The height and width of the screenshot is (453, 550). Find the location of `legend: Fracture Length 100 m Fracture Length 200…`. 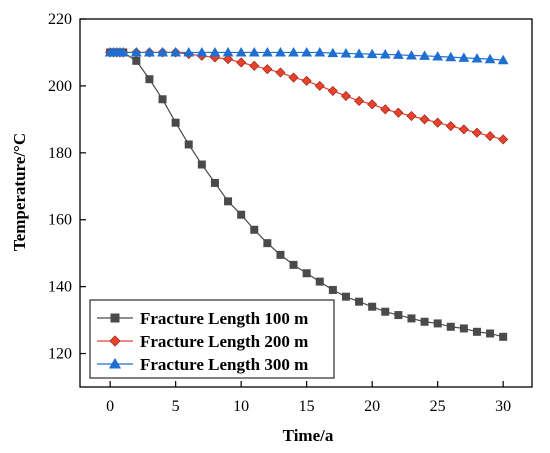

legend: Fracture Length 100 m Fracture Length 200… is located at coordinates (212, 339).